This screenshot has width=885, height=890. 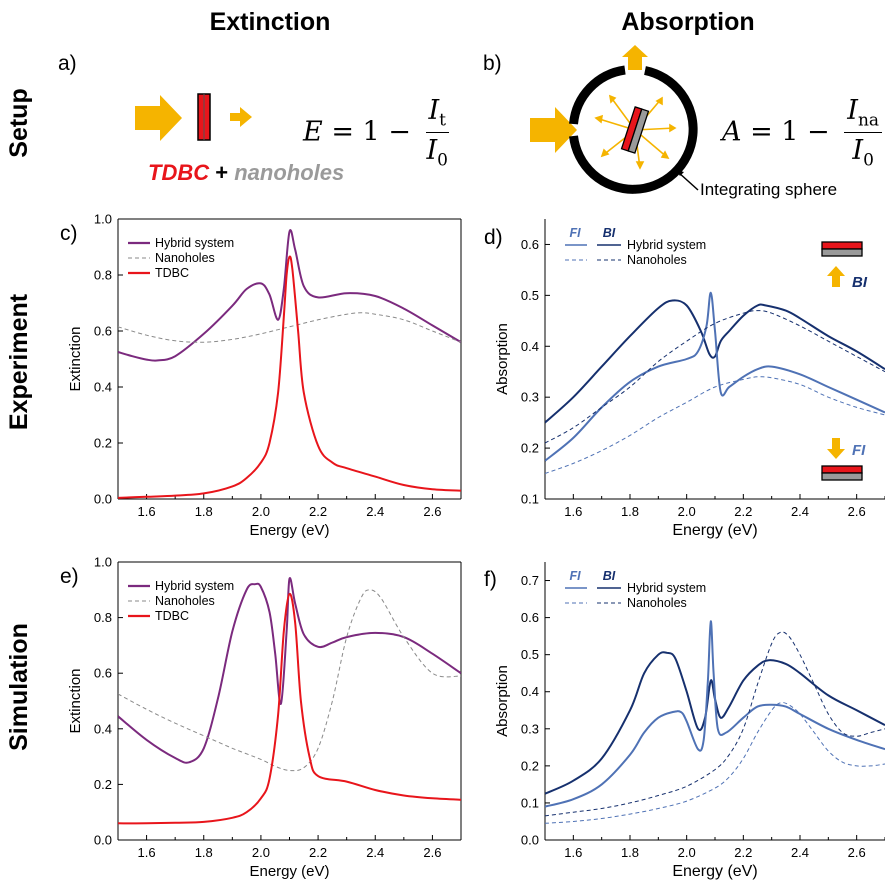 What do you see at coordinates (270, 22) in the screenshot?
I see `column-title-extinction: Extinction` at bounding box center [270, 22].